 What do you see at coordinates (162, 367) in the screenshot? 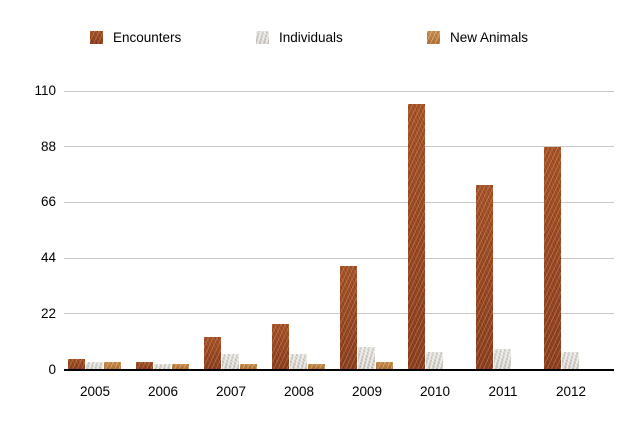
I see `bar-individuals-2006` at bounding box center [162, 367].